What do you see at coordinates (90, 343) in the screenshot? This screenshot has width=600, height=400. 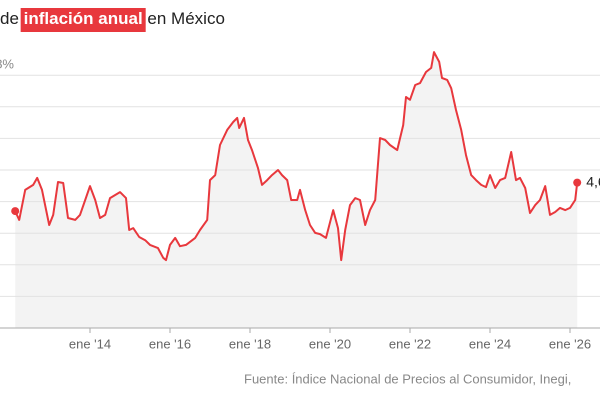 I see `x-tick-label: ene '14` at bounding box center [90, 343].